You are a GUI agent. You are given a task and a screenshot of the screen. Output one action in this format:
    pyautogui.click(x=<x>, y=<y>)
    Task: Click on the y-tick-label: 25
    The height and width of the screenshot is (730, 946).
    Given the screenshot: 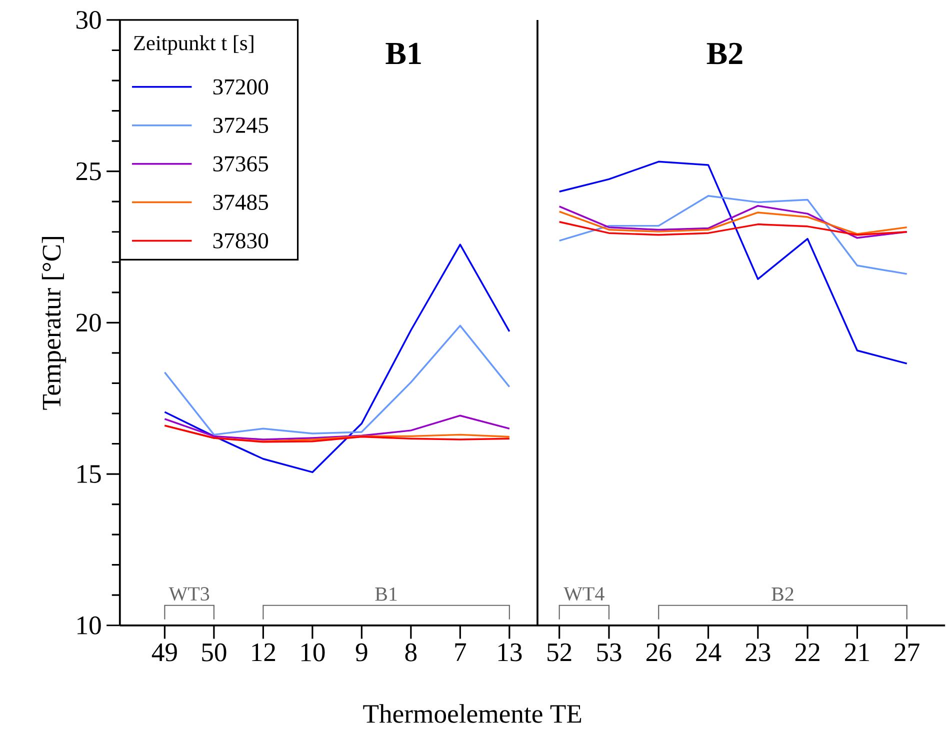 What is the action you would take?
    pyautogui.click(x=88, y=171)
    